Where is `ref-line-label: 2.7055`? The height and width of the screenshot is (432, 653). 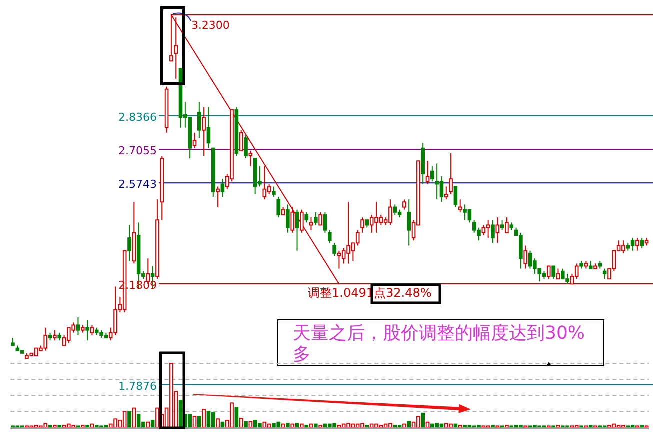 ref-line-label: 2.7055 is located at coordinates (137, 151).